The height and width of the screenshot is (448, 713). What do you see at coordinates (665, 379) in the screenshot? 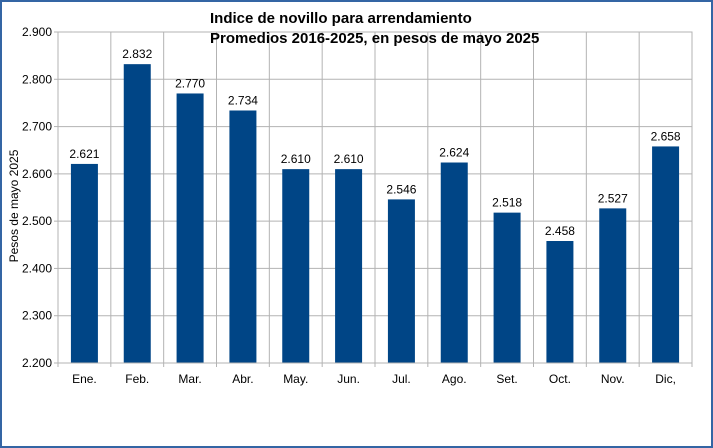
I see `x-tick-label: Dic,` at bounding box center [665, 379].